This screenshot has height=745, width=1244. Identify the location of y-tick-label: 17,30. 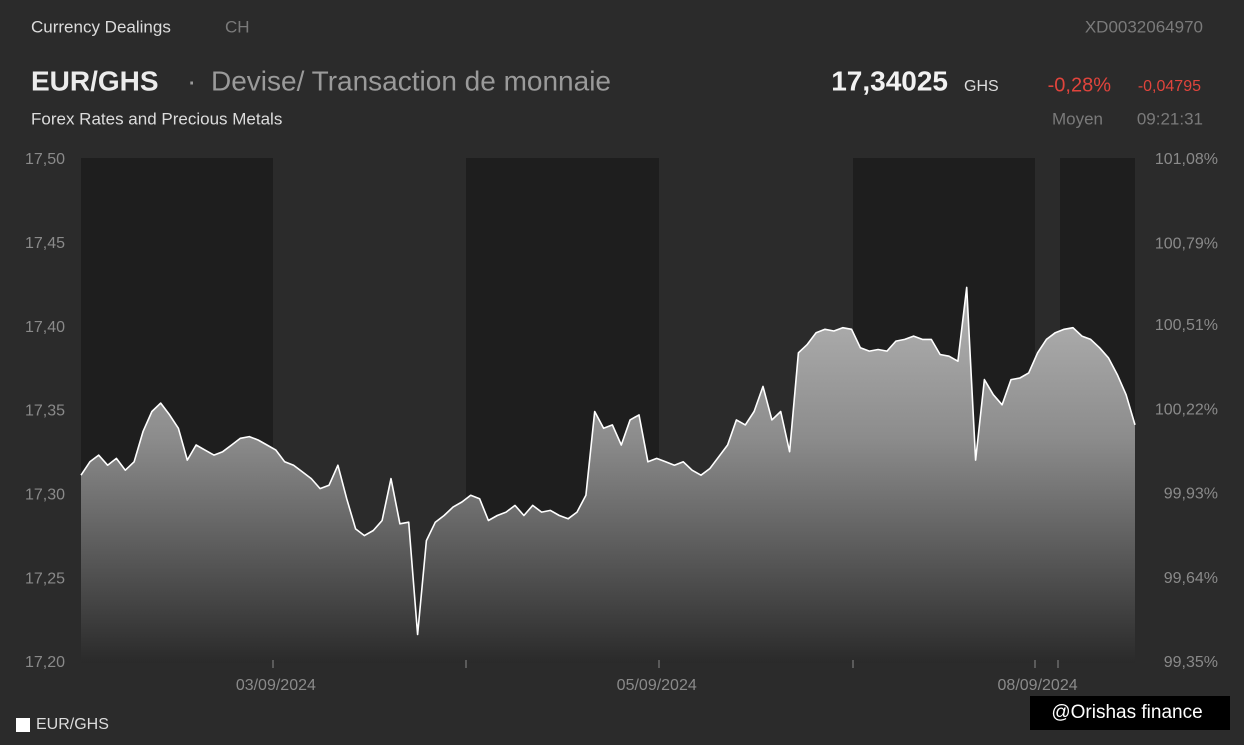
(45, 495).